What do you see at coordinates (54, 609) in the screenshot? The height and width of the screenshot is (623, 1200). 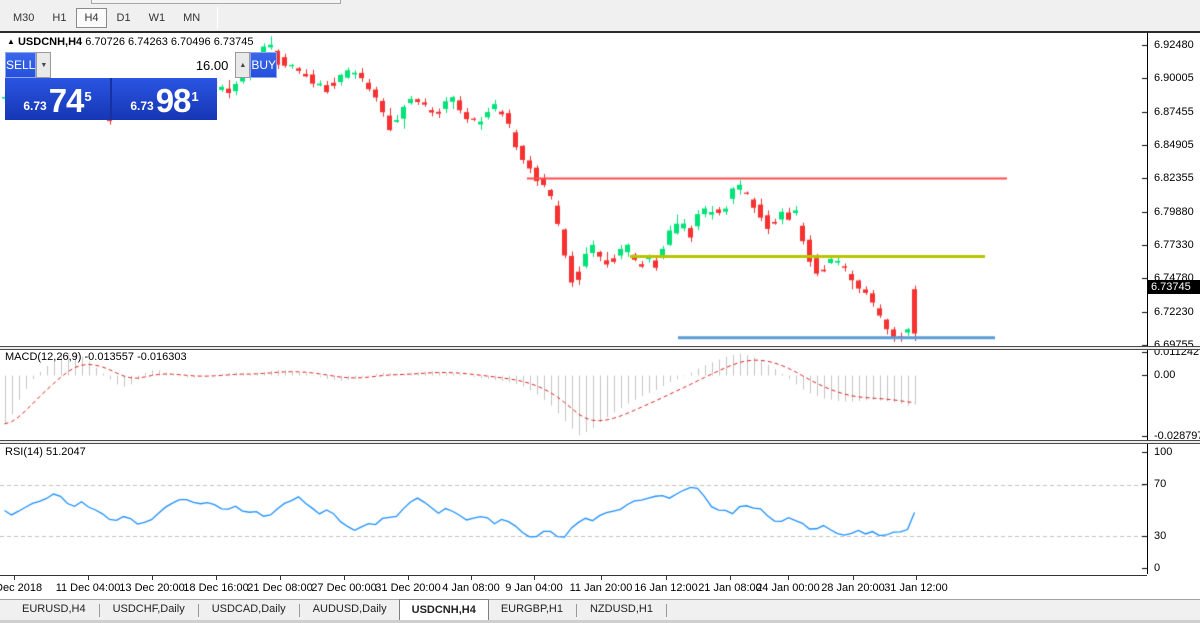 I see `chart-tab-eurusd-h4: EURUSD,H4` at bounding box center [54, 609].